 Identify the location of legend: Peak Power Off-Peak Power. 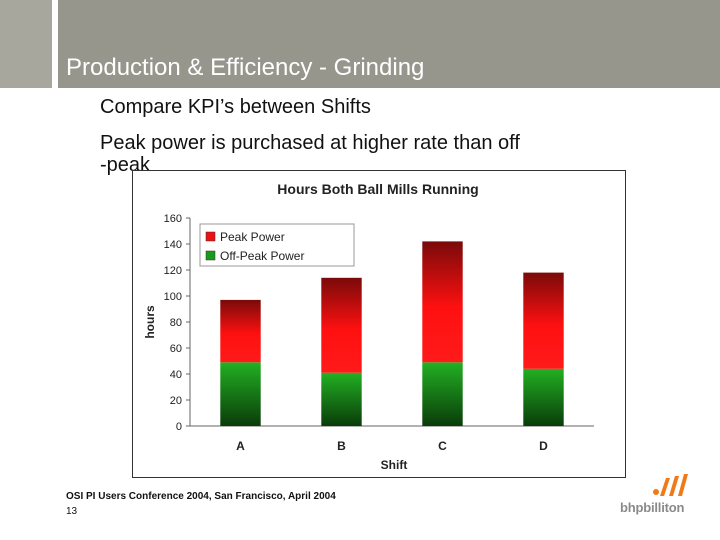
(277, 245).